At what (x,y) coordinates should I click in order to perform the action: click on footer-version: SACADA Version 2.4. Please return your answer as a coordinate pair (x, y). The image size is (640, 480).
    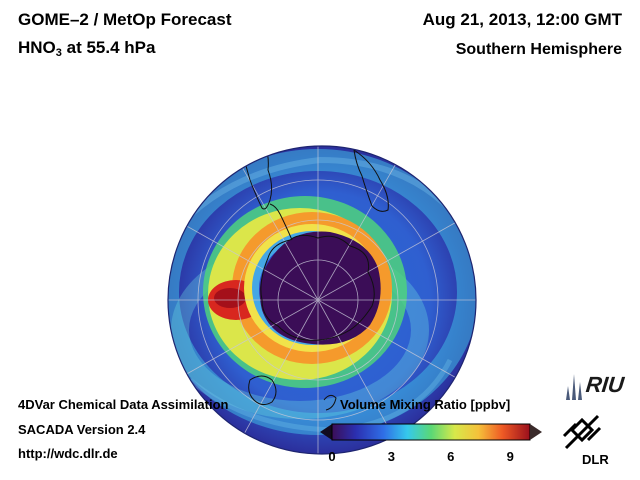
    Looking at the image, I should click on (82, 429).